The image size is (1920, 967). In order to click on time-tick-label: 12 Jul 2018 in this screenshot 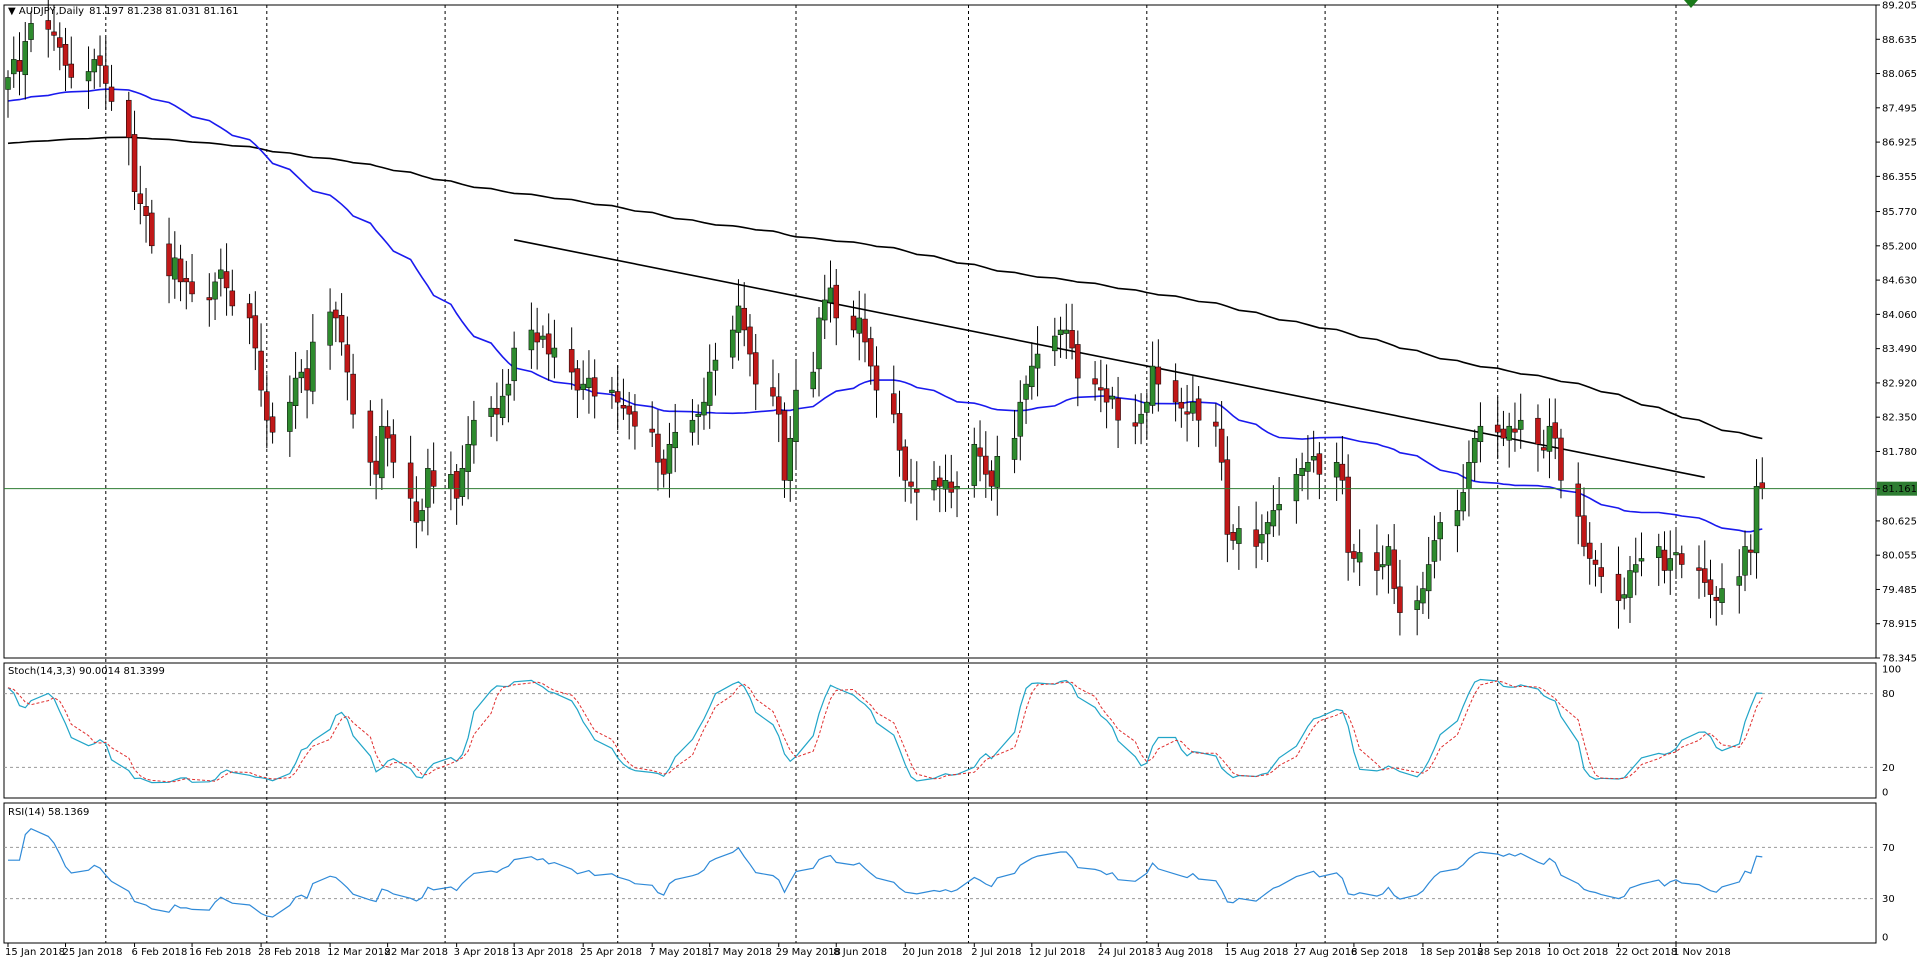, I will do `click(1057, 952)`.